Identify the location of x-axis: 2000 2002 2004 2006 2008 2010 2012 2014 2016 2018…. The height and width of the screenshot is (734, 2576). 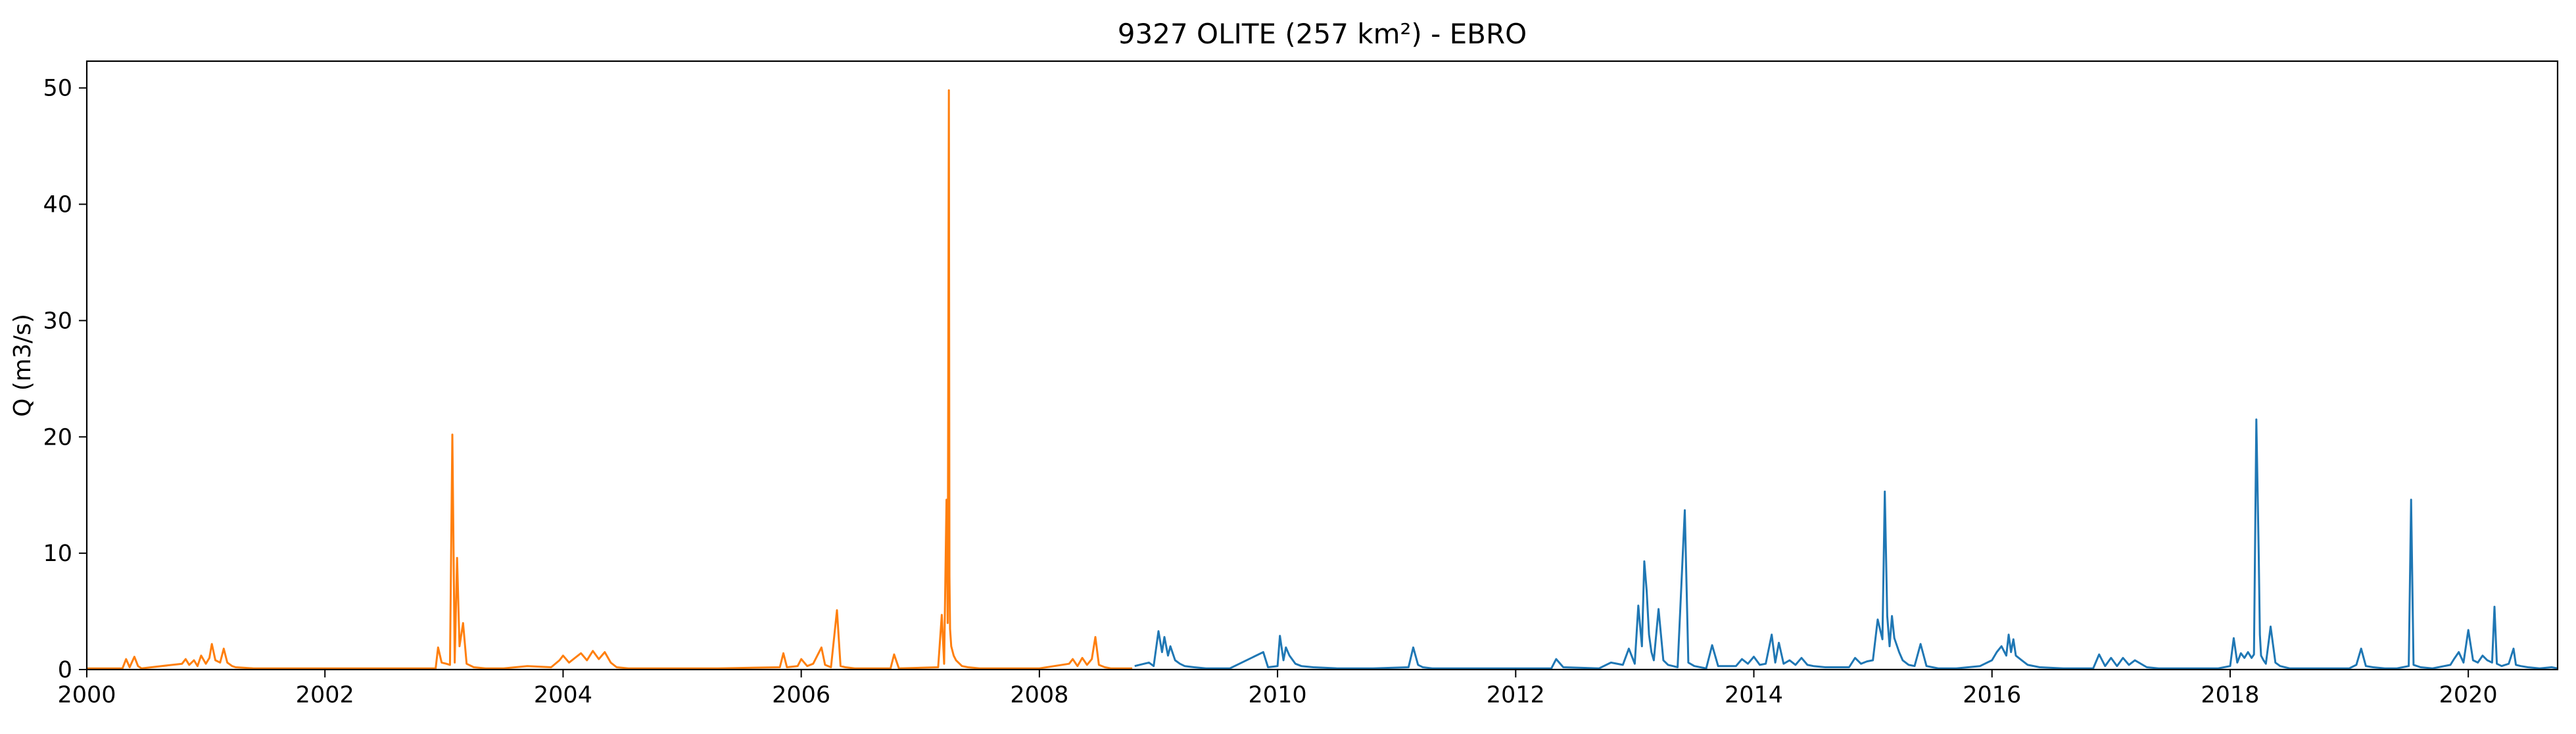
(1278, 689).